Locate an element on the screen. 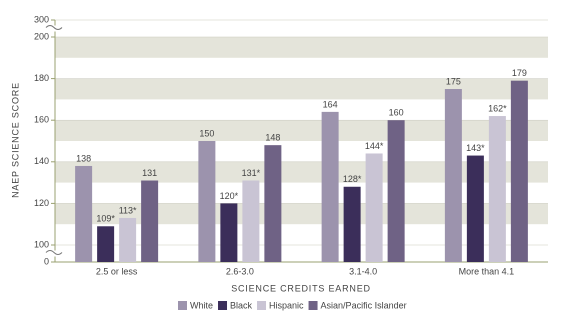  x-axis-title: SCIENCE CREDITS EARNED is located at coordinates (301, 288).